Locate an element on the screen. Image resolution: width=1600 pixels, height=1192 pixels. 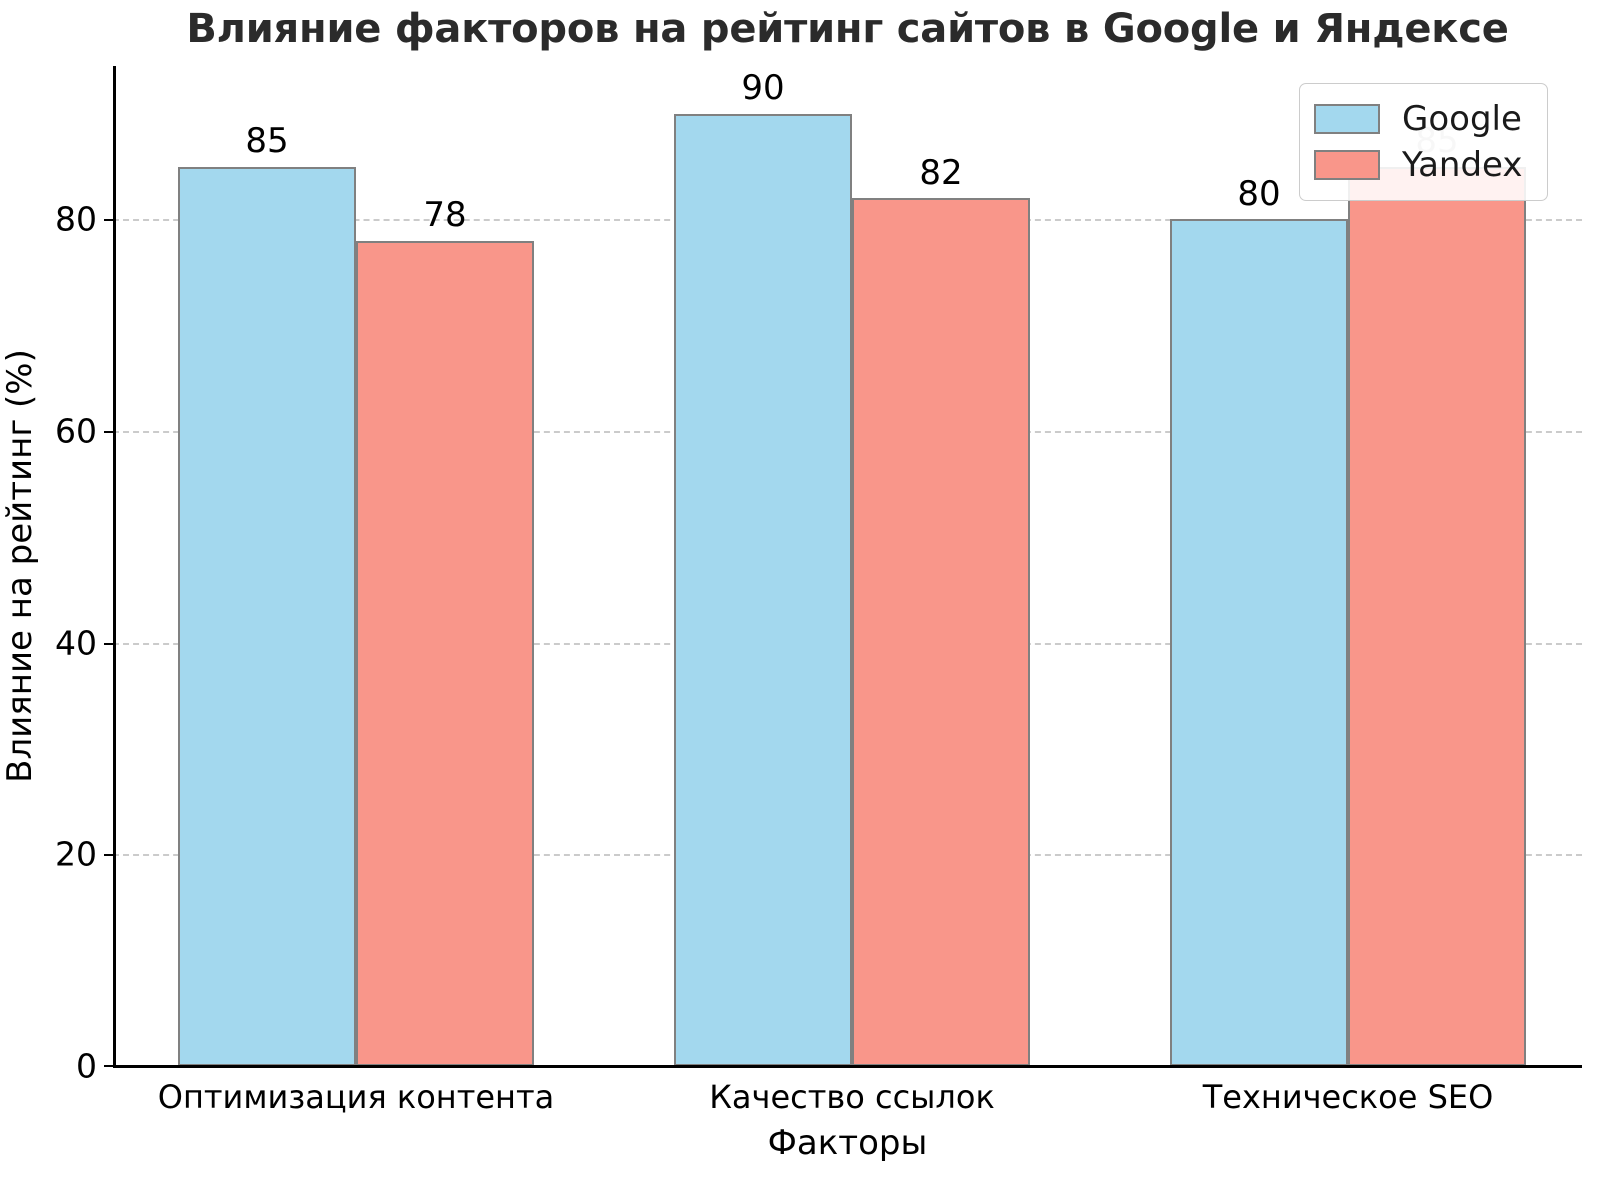
bar-value-google-1: 90 is located at coordinates (763, 88).